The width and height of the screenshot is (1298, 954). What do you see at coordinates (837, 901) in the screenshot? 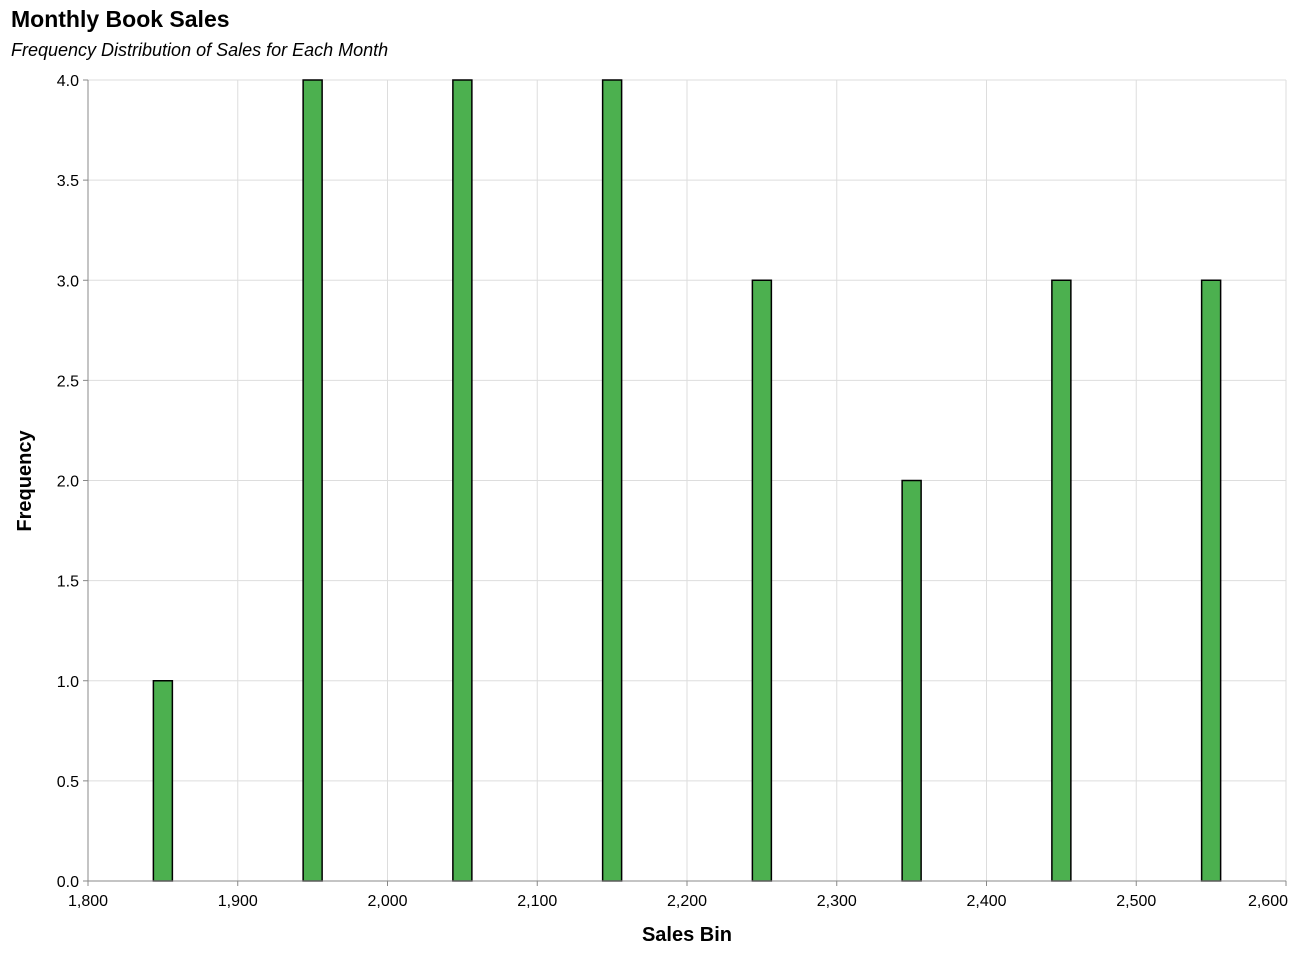
I see `x-tick-label: 2,300` at bounding box center [837, 901].